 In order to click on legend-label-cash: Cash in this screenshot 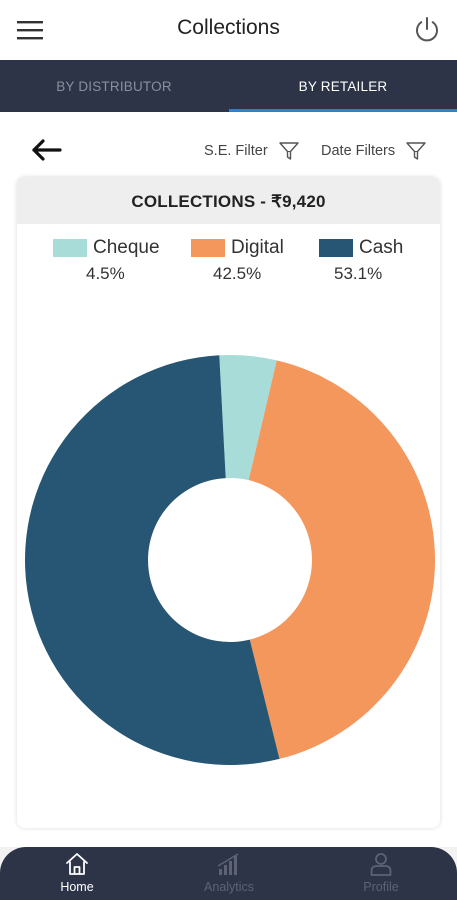, I will do `click(381, 247)`.